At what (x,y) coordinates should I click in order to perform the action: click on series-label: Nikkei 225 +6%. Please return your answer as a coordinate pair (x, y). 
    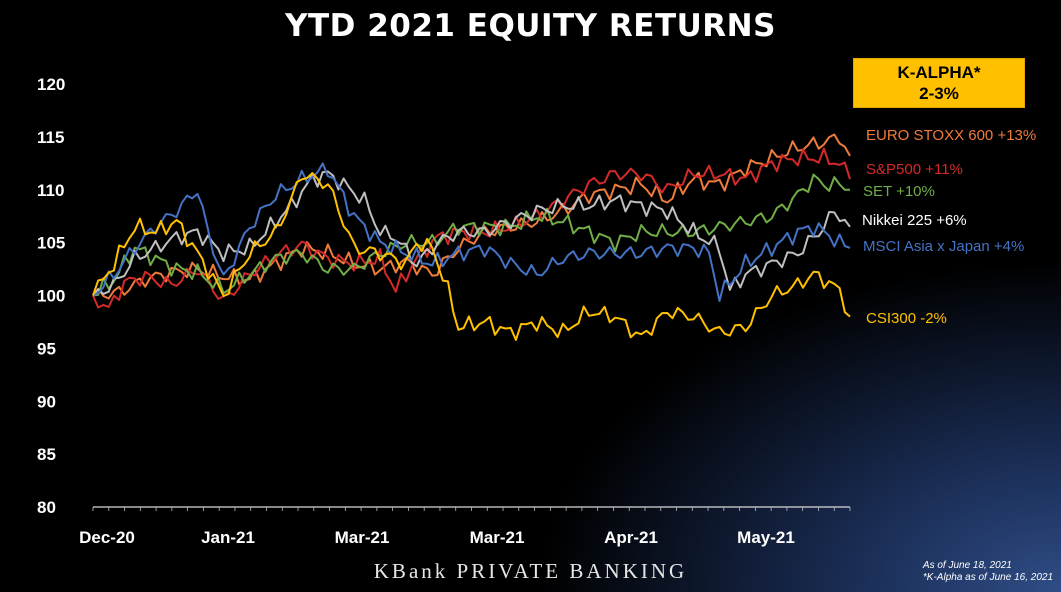
    Looking at the image, I should click on (914, 220).